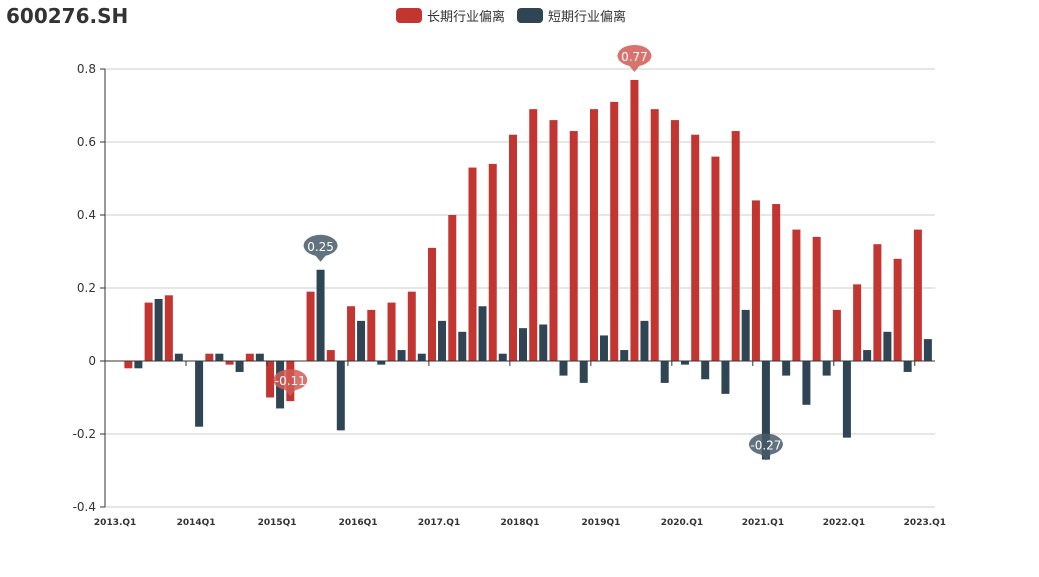  I want to click on marker-label-max: 0.25, so click(320, 247).